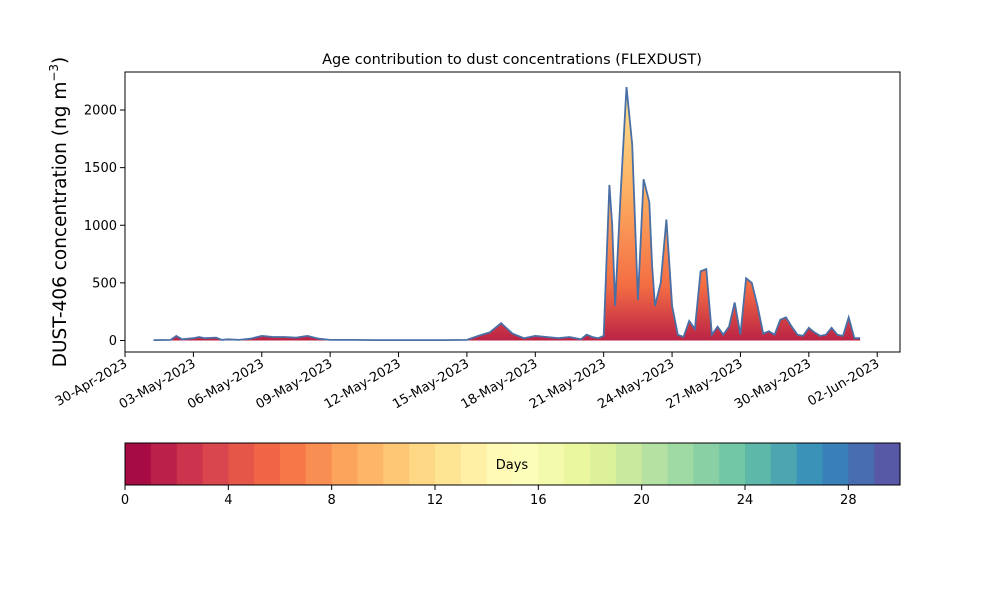 This screenshot has width=1000, height=600. I want to click on y-tick-label: 1500, so click(100, 168).